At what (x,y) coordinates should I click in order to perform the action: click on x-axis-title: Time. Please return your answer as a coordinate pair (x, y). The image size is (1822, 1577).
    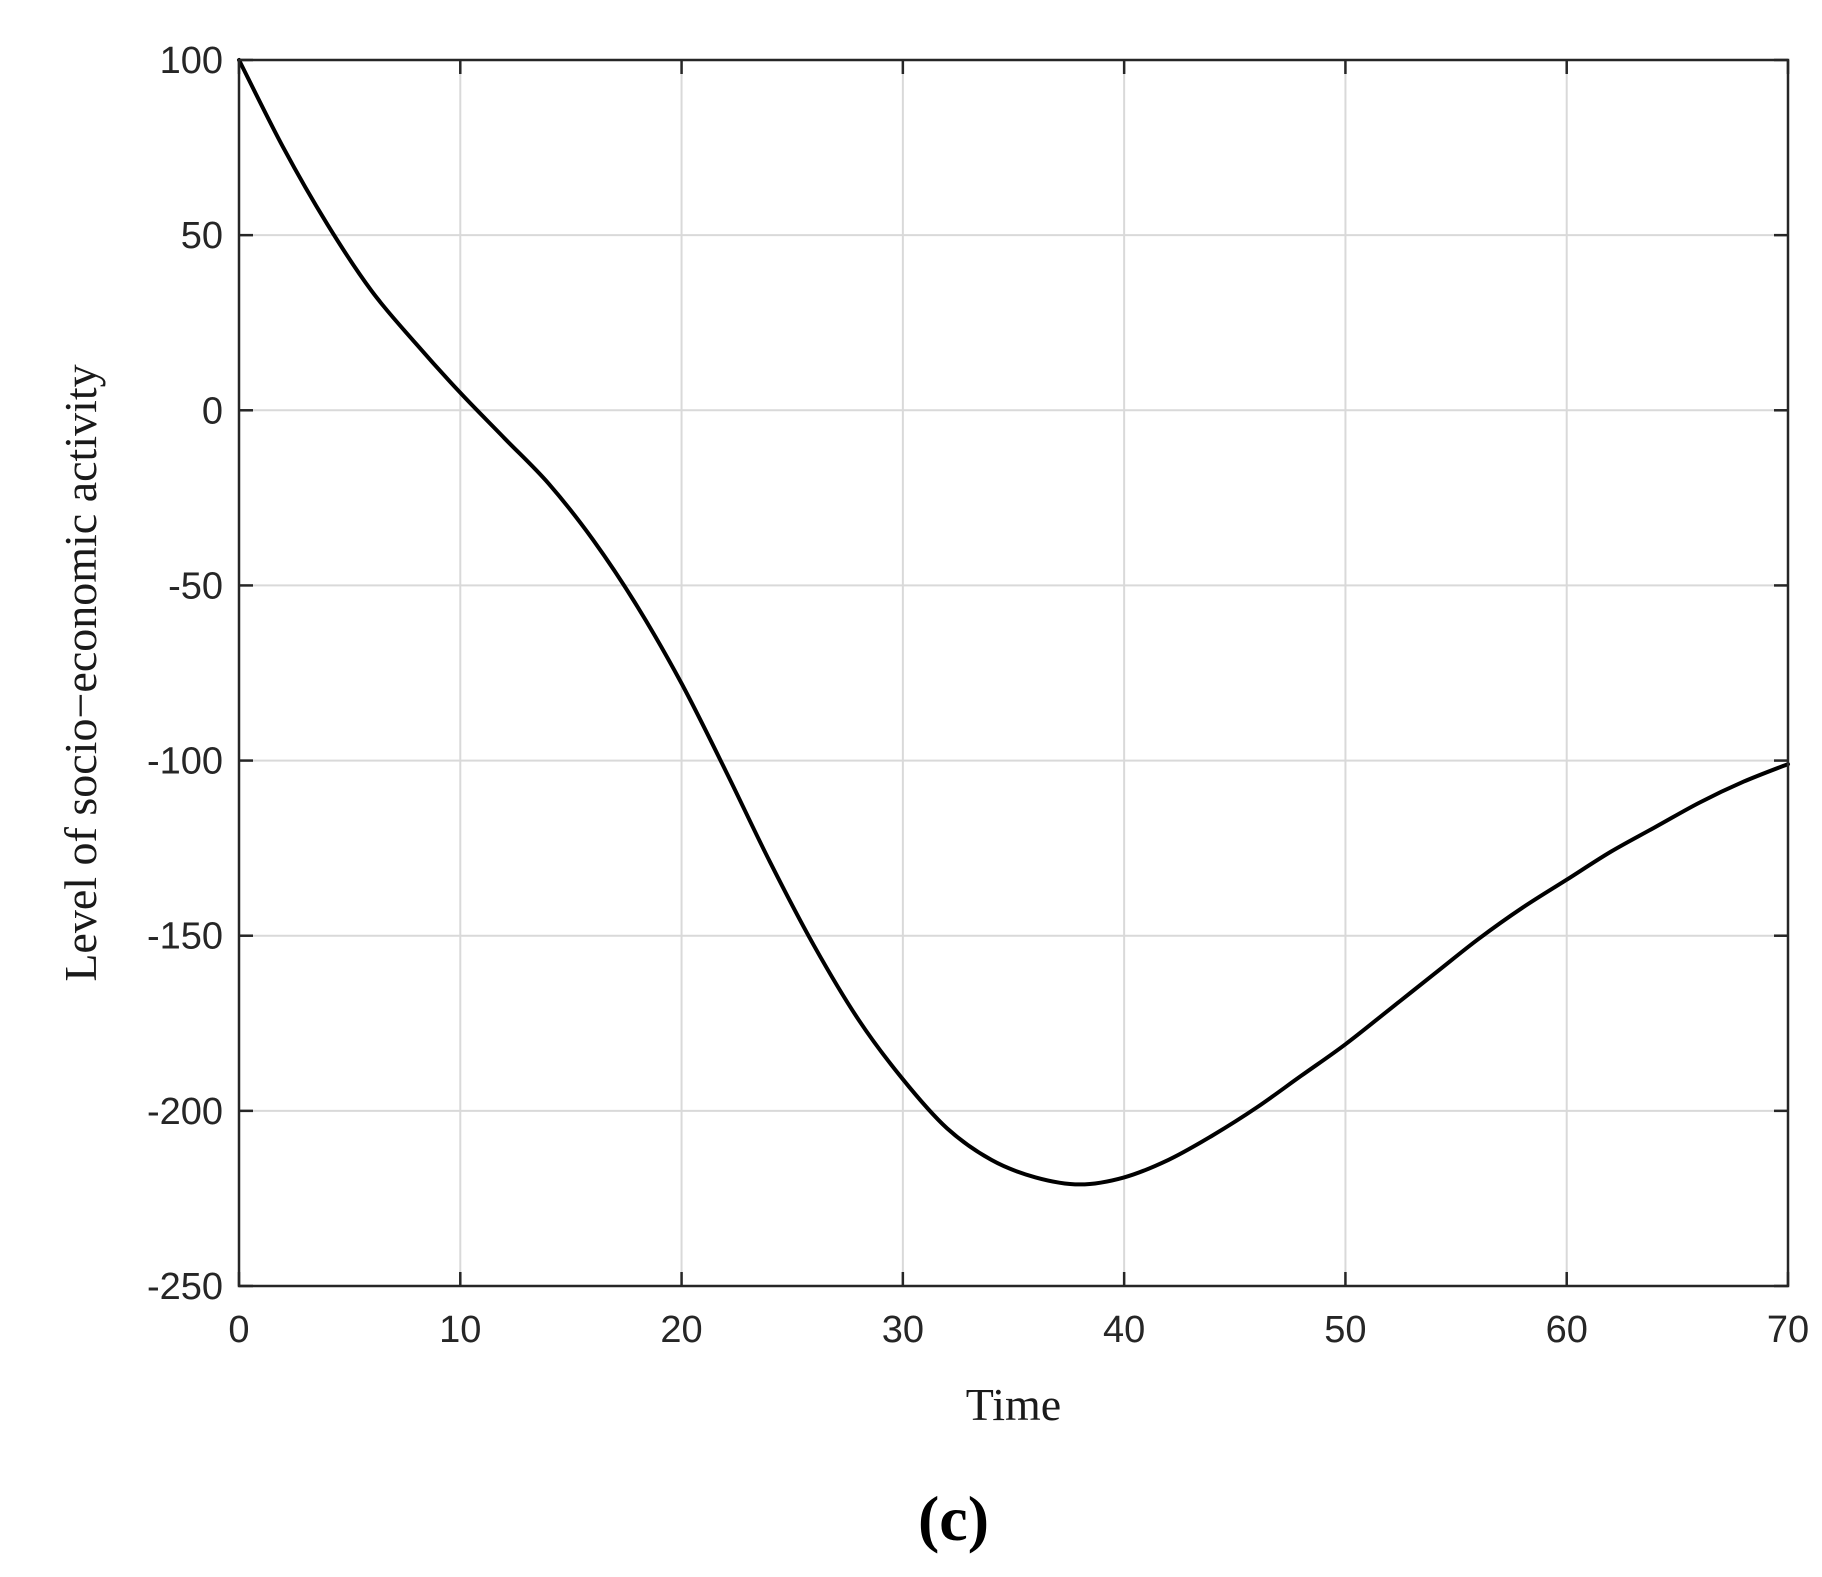
    Looking at the image, I should click on (1013, 1404).